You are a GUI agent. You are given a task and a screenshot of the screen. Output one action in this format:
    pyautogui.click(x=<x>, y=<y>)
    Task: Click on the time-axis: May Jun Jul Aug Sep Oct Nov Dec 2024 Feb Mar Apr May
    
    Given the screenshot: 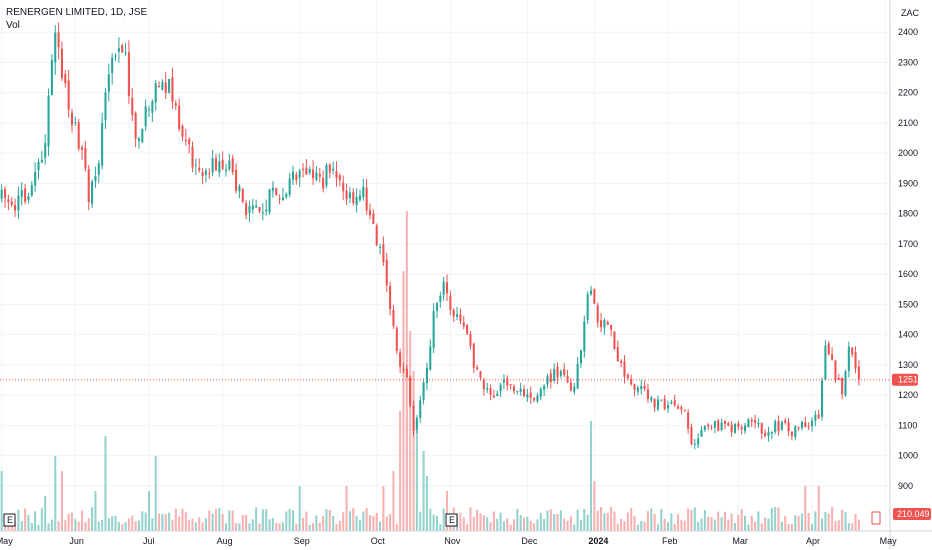 What is the action you would take?
    pyautogui.click(x=448, y=541)
    